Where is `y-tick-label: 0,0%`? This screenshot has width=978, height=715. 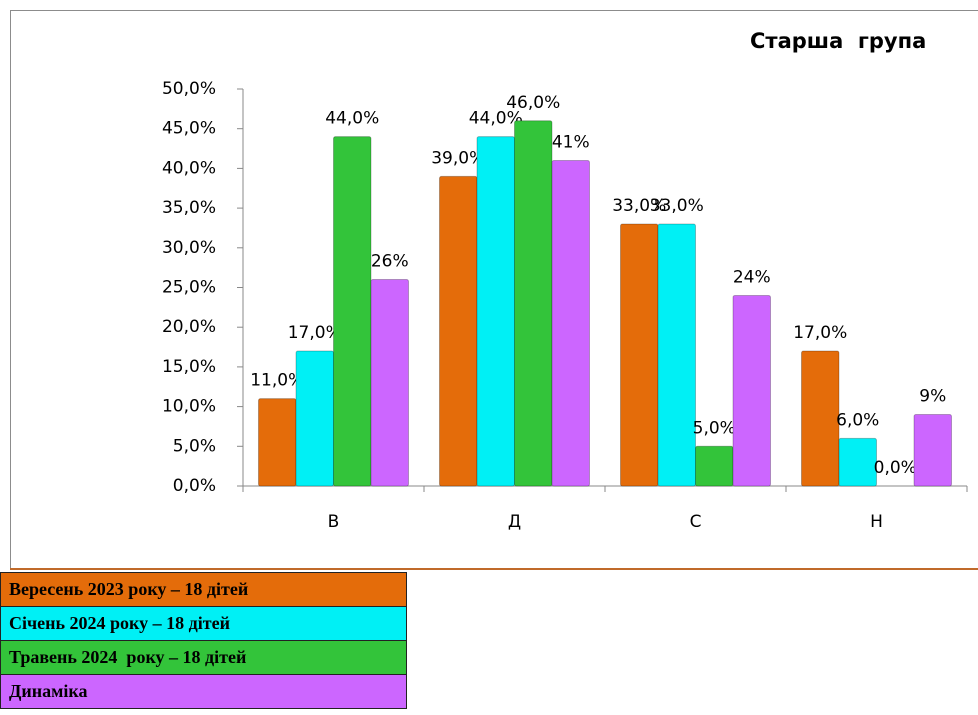 y-tick-label: 0,0% is located at coordinates (194, 486).